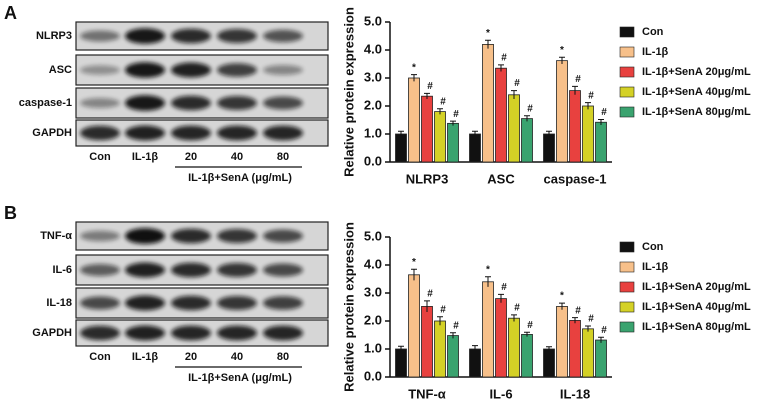 The height and width of the screenshot is (400, 760). What do you see at coordinates (575, 178) in the screenshot?
I see `x-tick-label: caspase-1` at bounding box center [575, 178].